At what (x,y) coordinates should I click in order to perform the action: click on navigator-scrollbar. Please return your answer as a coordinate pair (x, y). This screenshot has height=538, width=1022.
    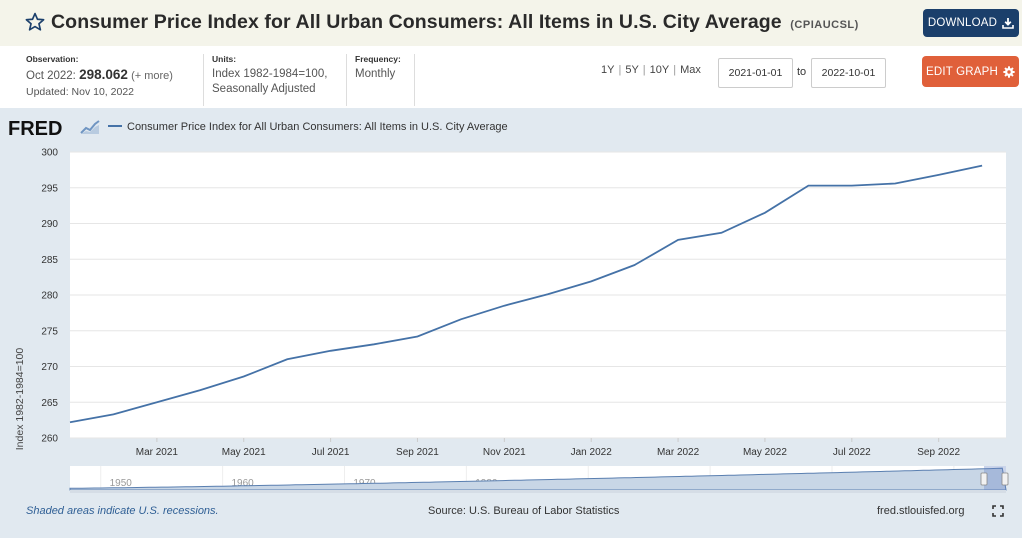
    Looking at the image, I should click on (538, 491).